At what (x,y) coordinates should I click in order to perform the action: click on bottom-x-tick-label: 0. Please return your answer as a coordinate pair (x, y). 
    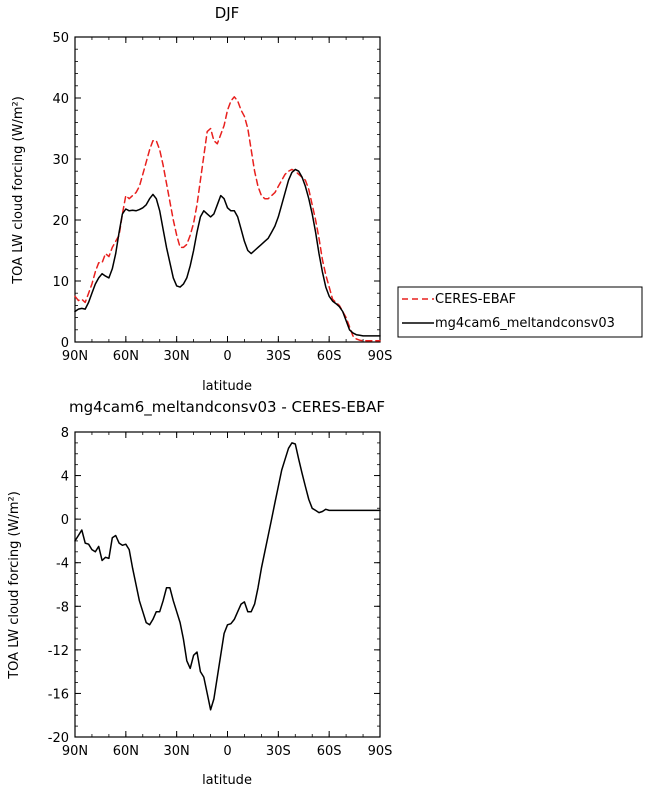
    Looking at the image, I should click on (227, 751).